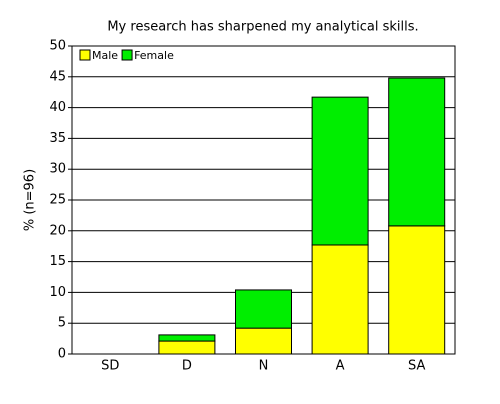  Describe the element at coordinates (57, 261) in the screenshot. I see `y-tick-label: 15` at that location.